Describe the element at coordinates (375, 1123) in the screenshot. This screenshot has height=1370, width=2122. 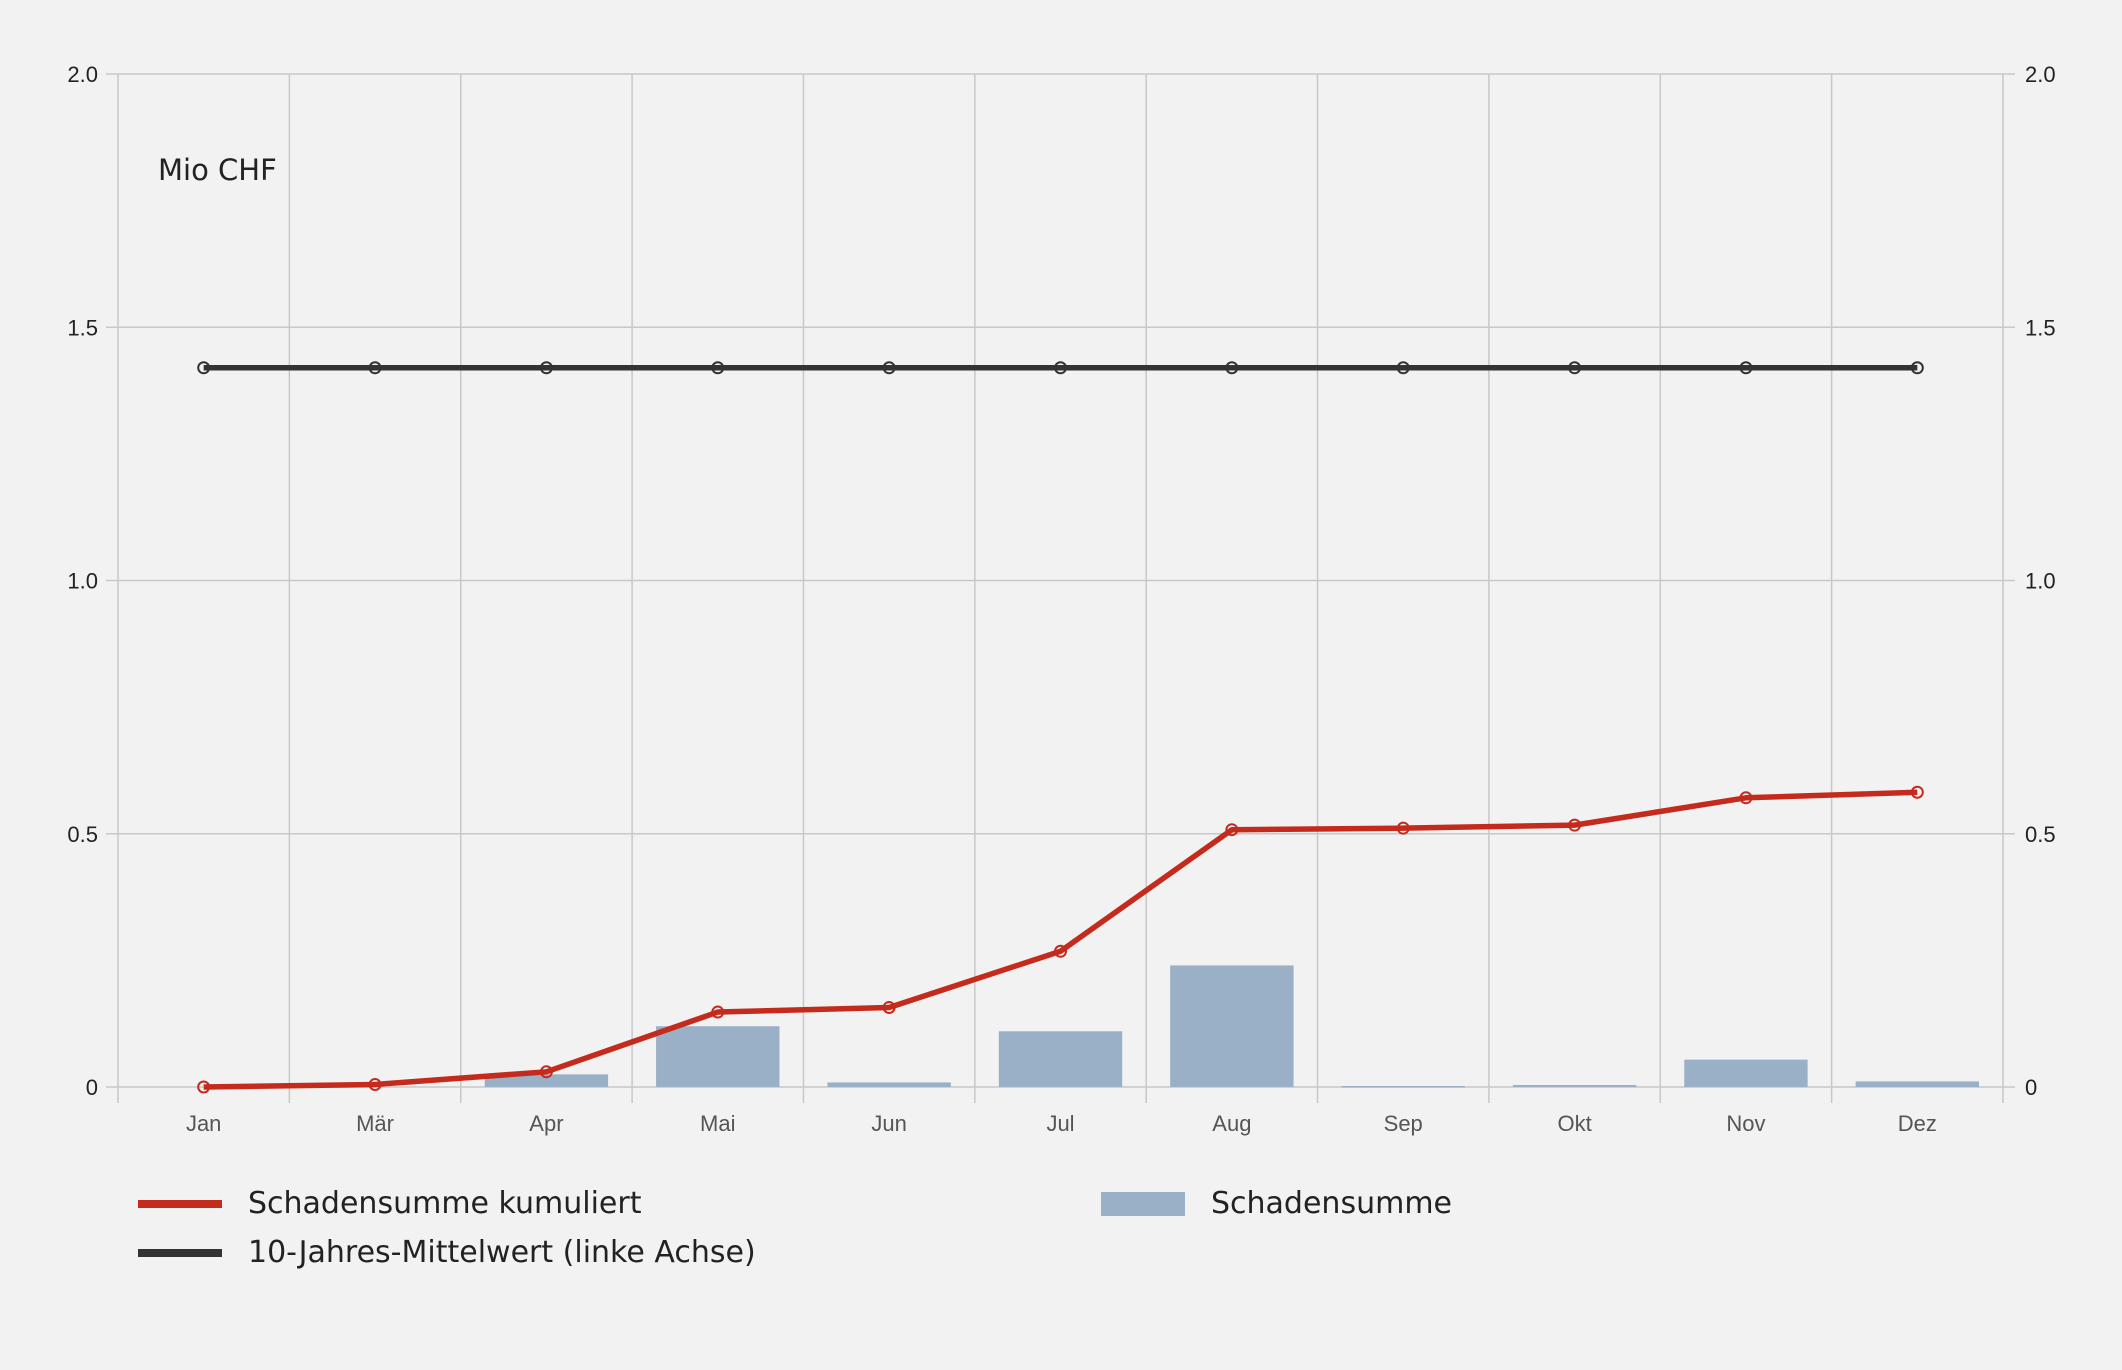
I see `x-tick-label: Mär` at that location.